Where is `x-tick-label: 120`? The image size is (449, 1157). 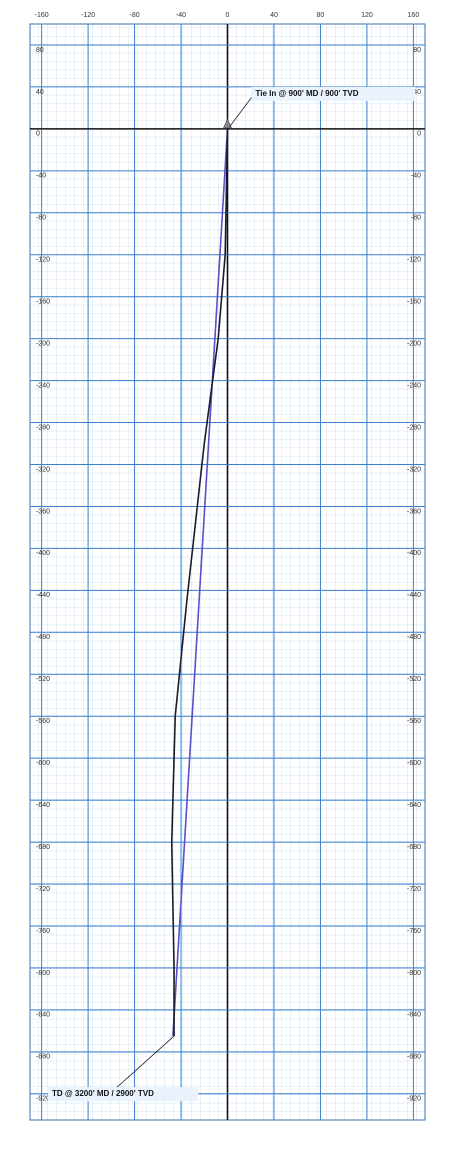
x-tick-label: 120 is located at coordinates (367, 15).